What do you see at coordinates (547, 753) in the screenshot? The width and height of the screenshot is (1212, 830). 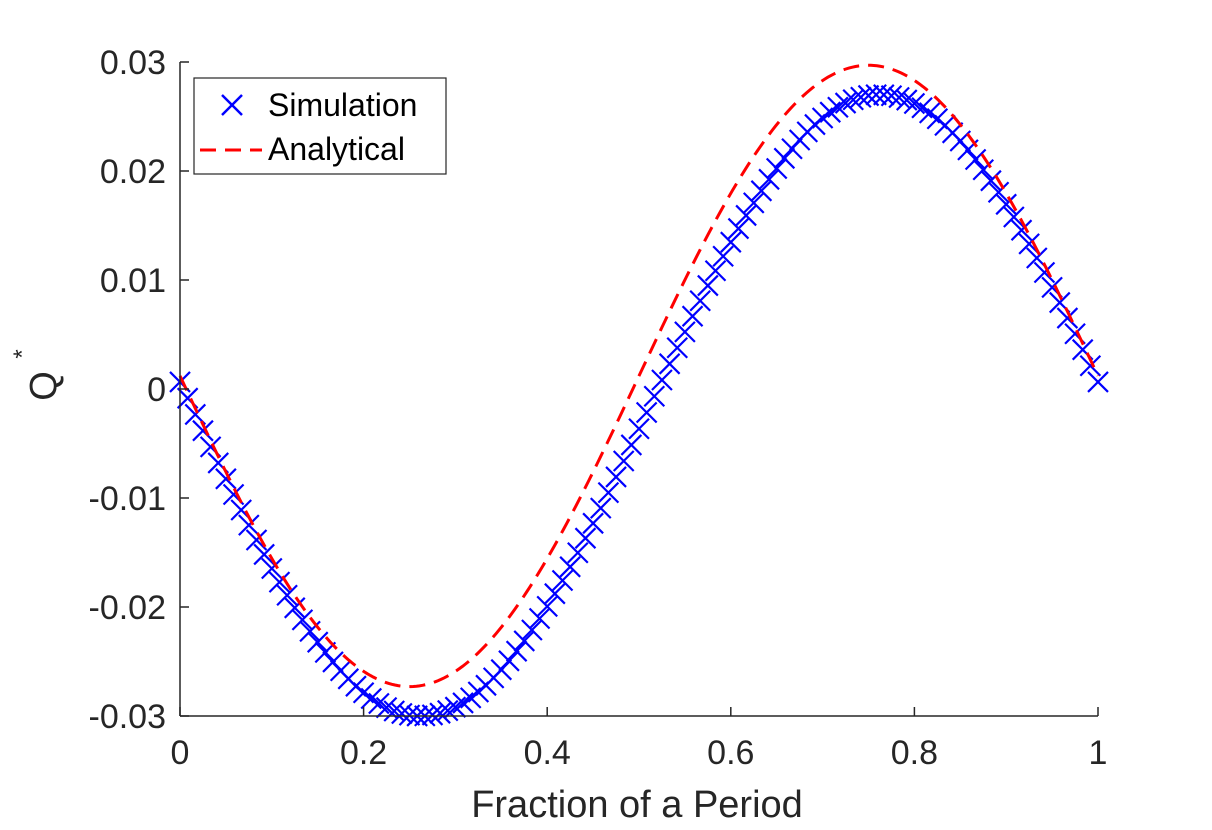 I see `x-tick-label: 0.4` at bounding box center [547, 753].